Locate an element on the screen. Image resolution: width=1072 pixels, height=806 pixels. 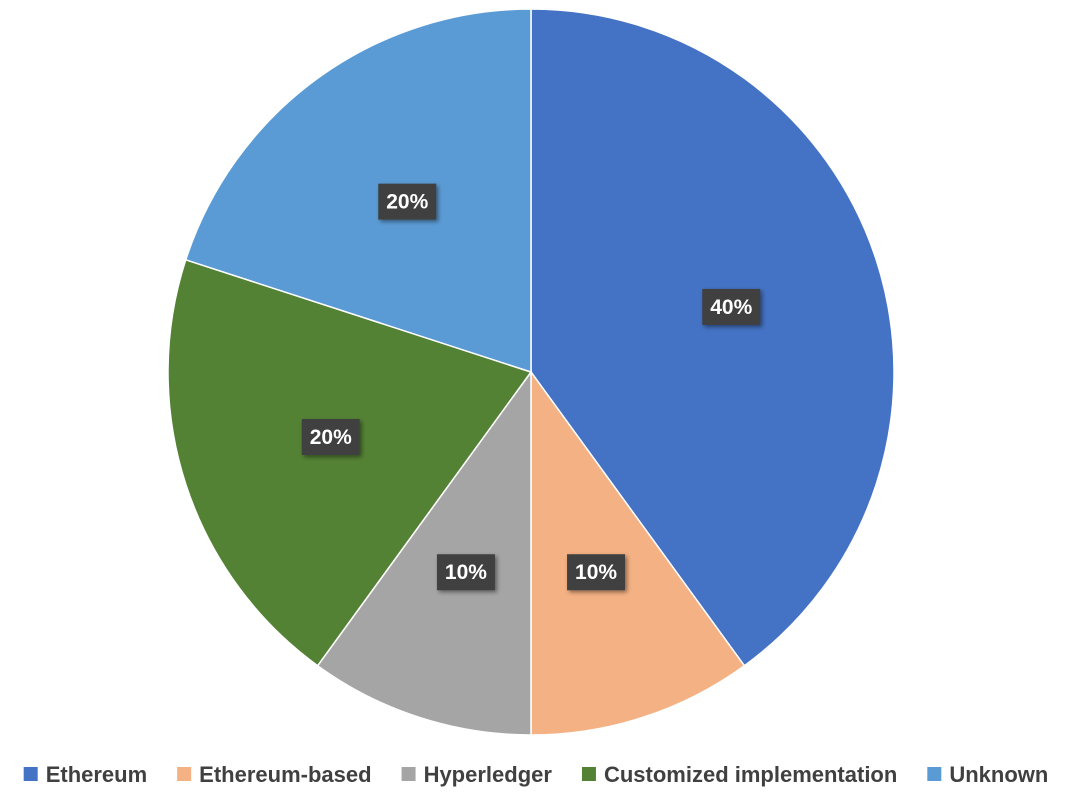
data-label-ethereum-based: 10% is located at coordinates (596, 572).